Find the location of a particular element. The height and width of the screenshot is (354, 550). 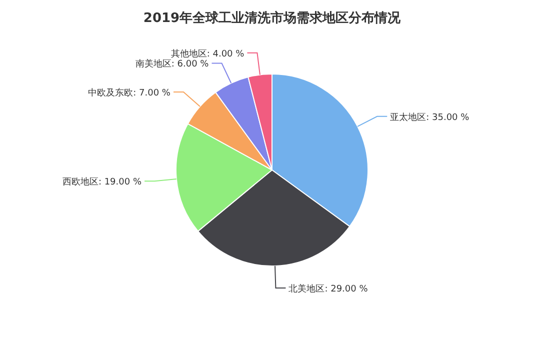

slice-label: 北美地区: 29.00 % is located at coordinates (328, 288).